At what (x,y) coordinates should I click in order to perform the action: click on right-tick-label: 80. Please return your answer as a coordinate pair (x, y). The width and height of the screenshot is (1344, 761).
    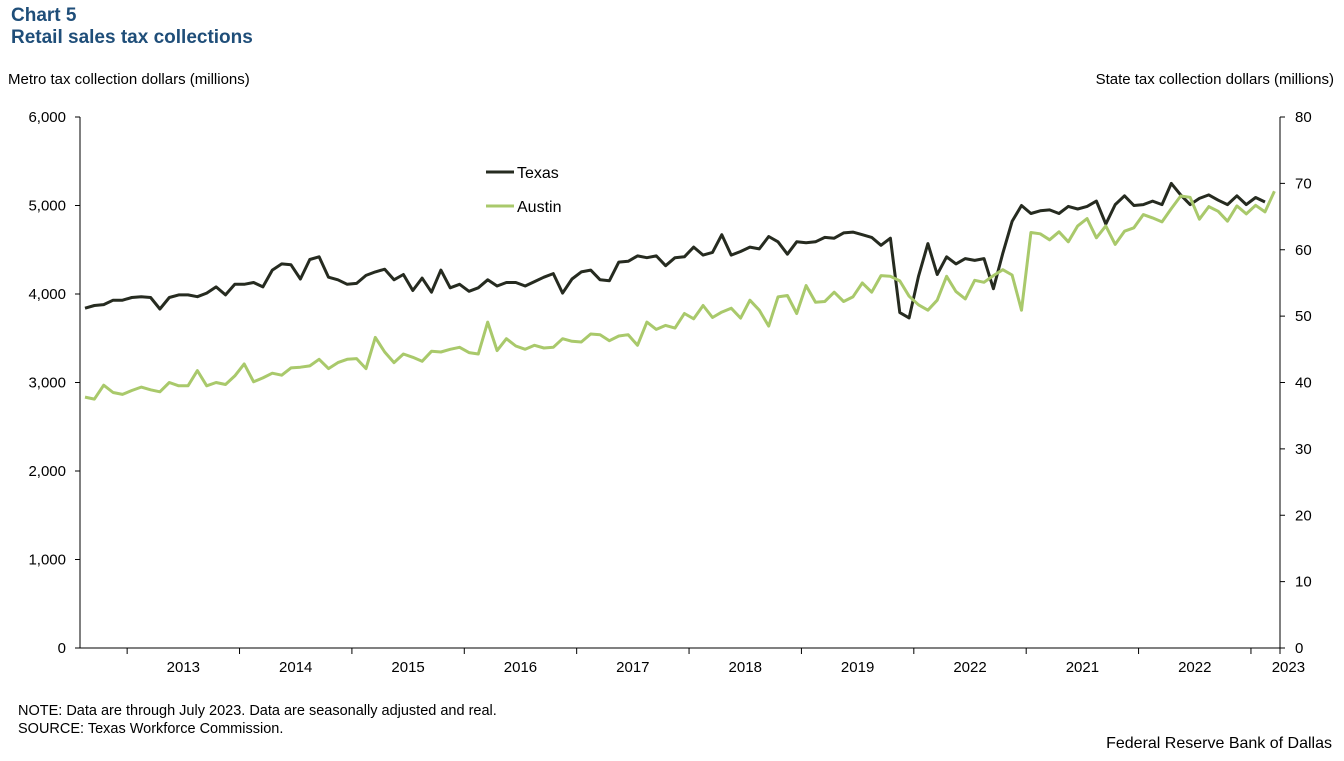
    Looking at the image, I should click on (1303, 117).